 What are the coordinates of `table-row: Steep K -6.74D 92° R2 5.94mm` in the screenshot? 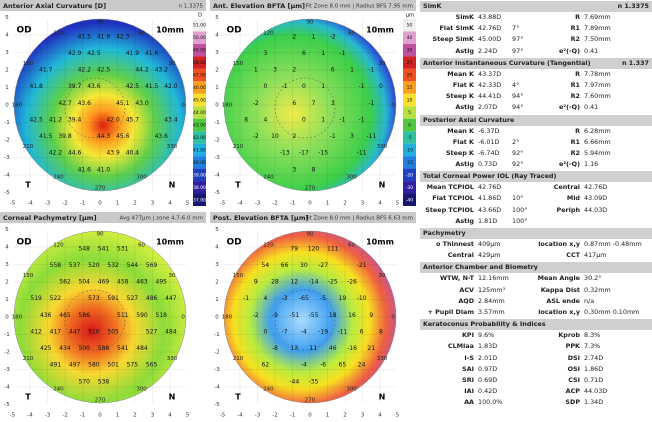 It's located at (536, 153).